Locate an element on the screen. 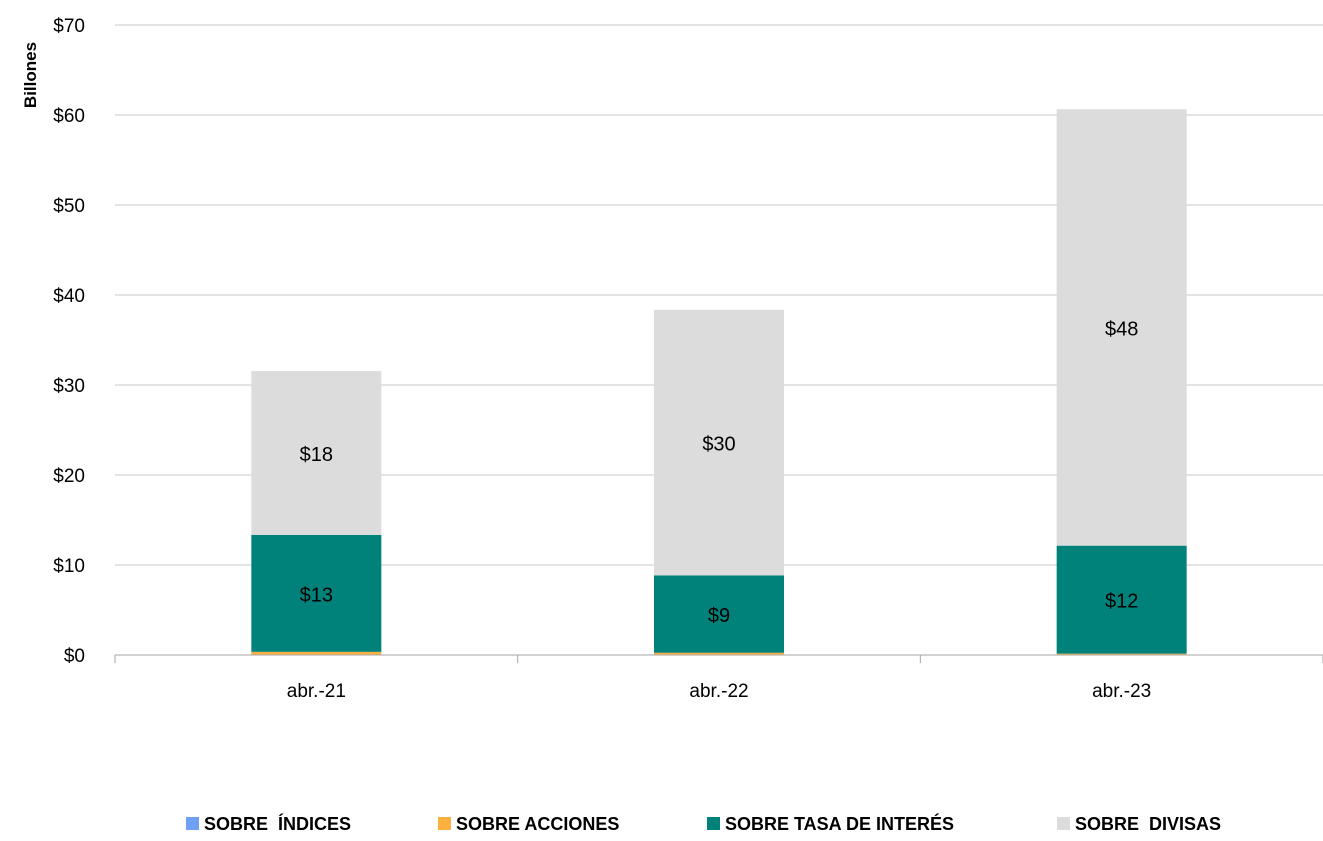 This screenshot has width=1323, height=841. y-tick-label: $70 is located at coordinates (69, 26).